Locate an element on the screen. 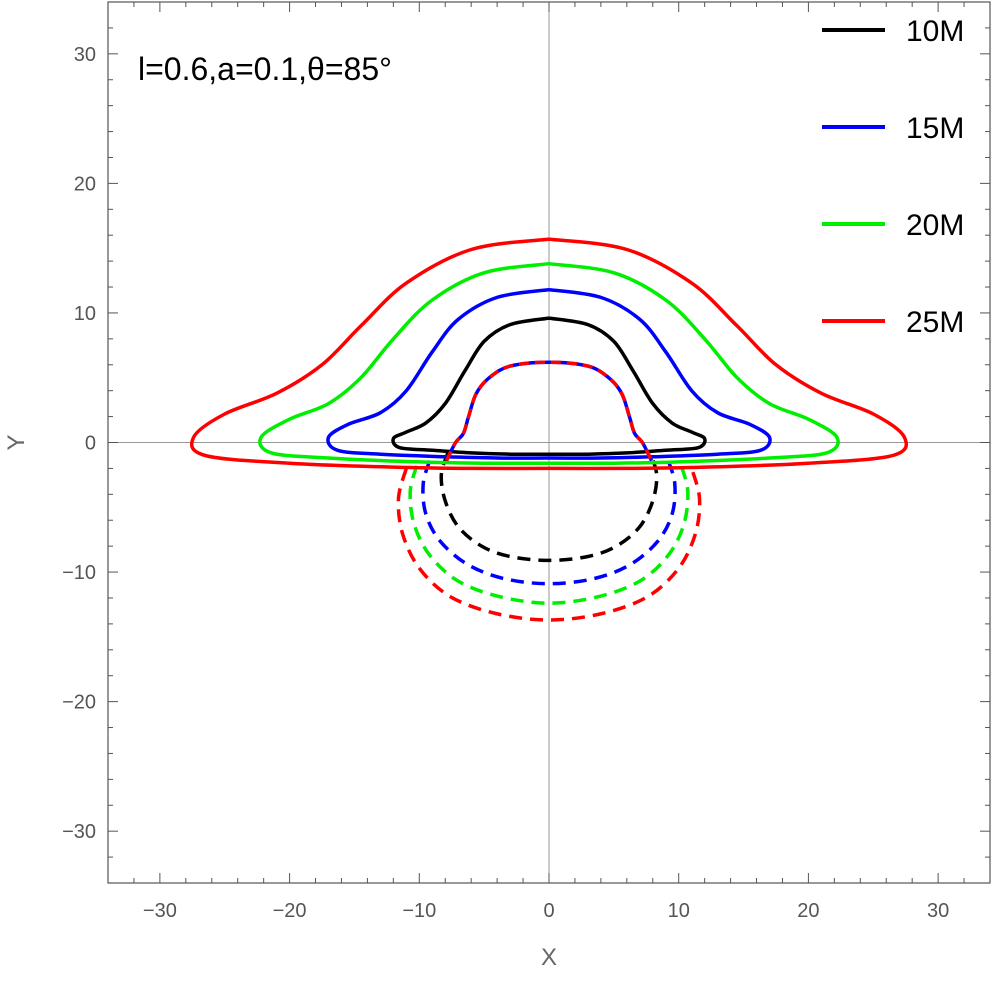 The width and height of the screenshot is (997, 987). x-tick-label: −10 is located at coordinates (419, 911).